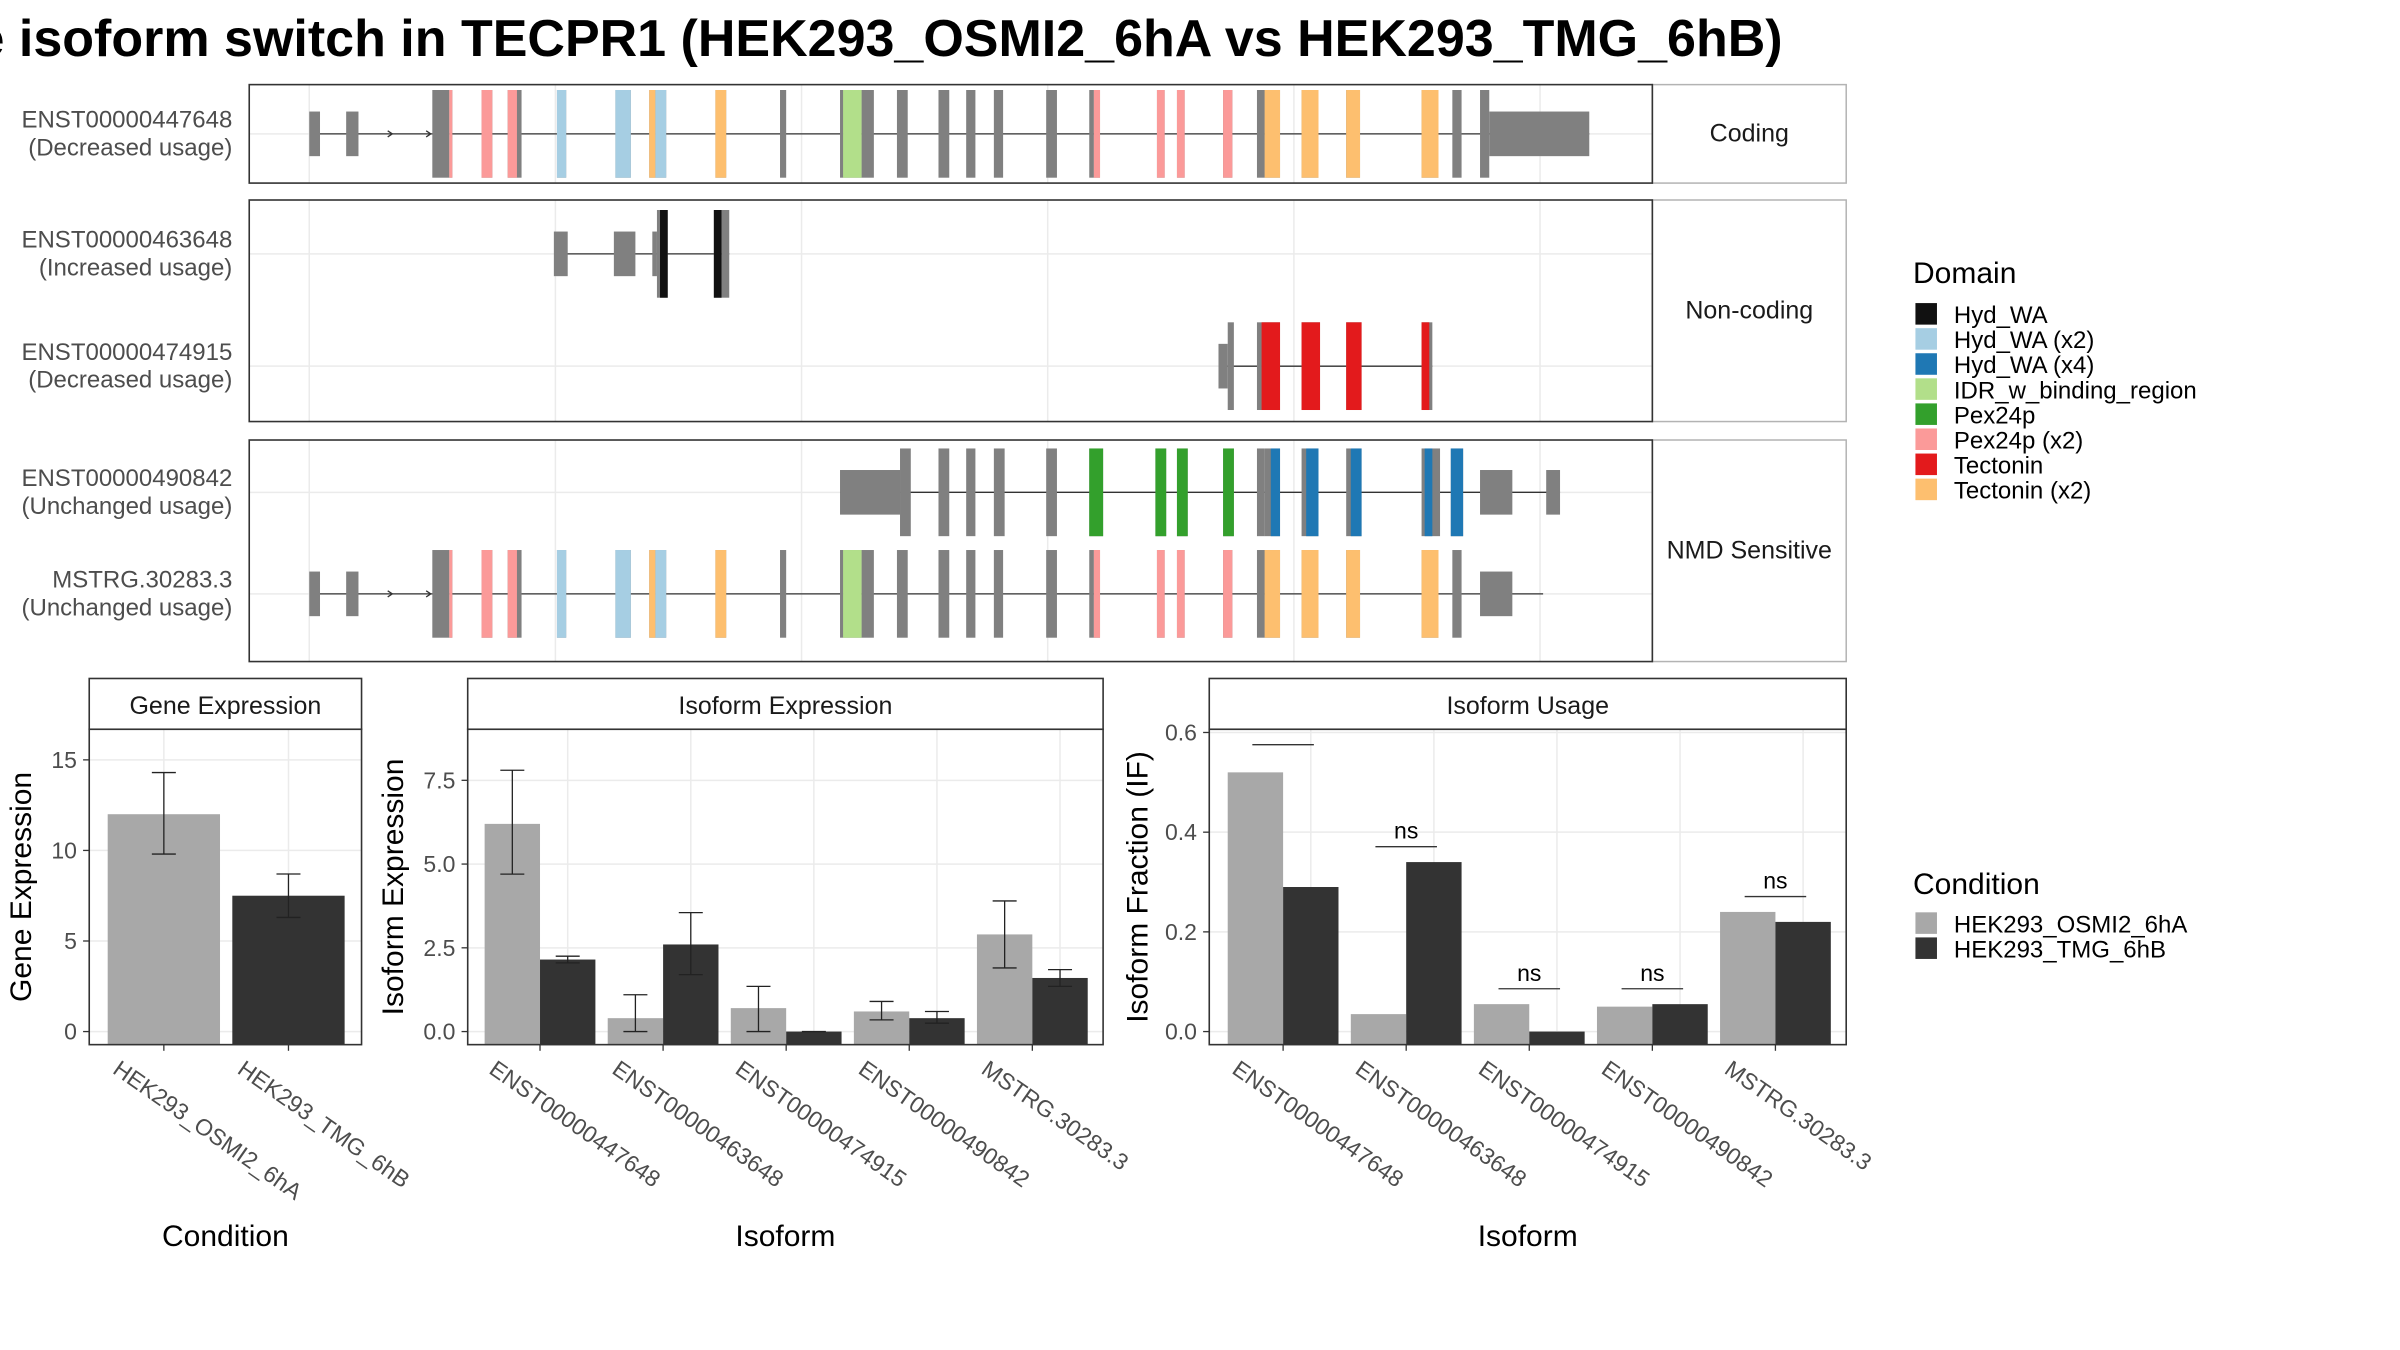 The image size is (2400, 1350). What do you see at coordinates (2060, 949) in the screenshot?
I see `legend-label: HEK293_TMG_6hB` at bounding box center [2060, 949].